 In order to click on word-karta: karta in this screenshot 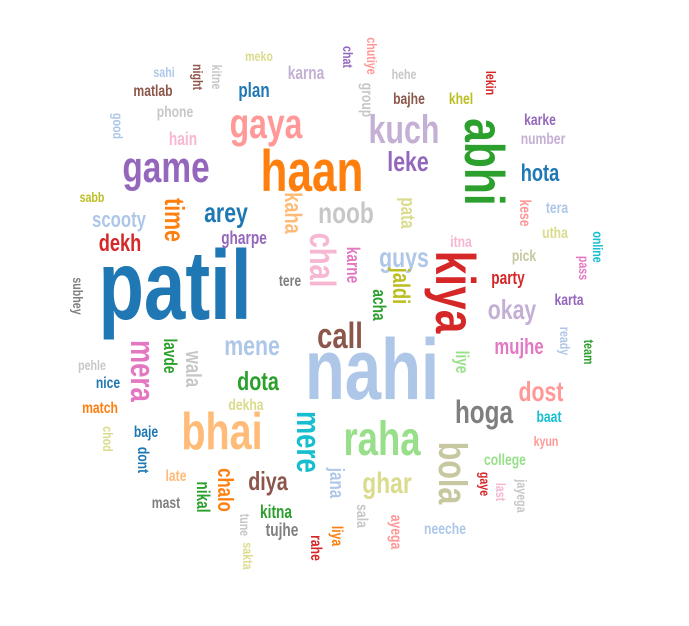, I will do `click(569, 300)`.